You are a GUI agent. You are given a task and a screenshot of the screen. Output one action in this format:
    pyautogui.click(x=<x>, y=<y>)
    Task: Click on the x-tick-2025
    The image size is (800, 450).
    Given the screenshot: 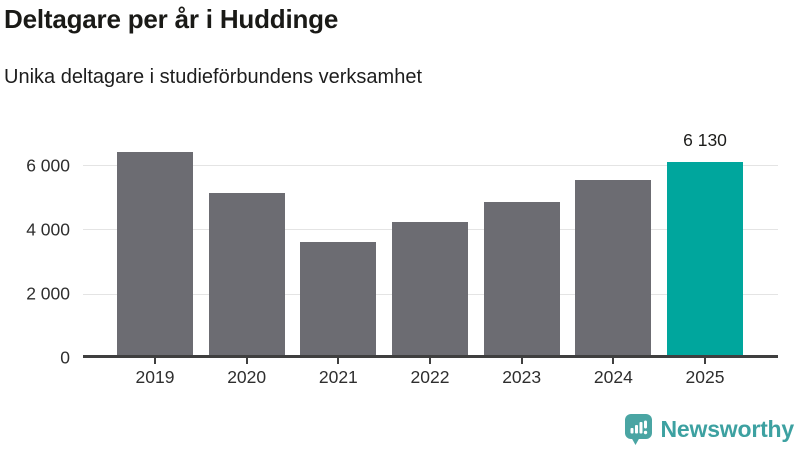 What is the action you would take?
    pyautogui.click(x=705, y=361)
    